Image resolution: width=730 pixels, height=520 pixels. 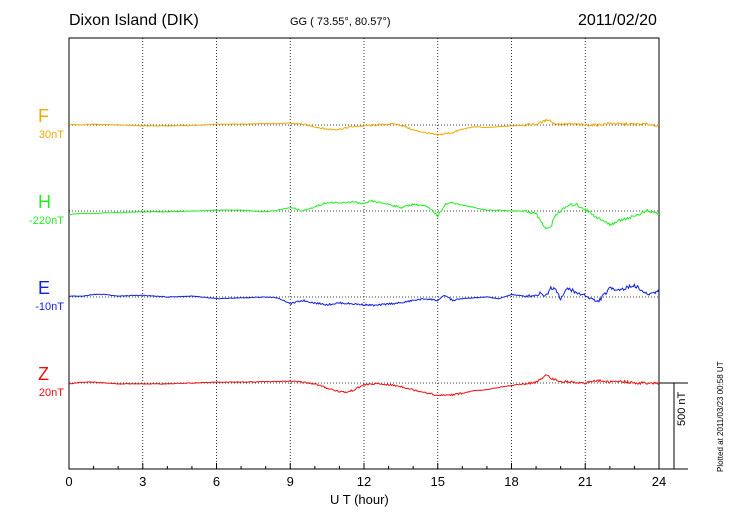 I want to click on x-tick-label: 6, so click(x=216, y=481).